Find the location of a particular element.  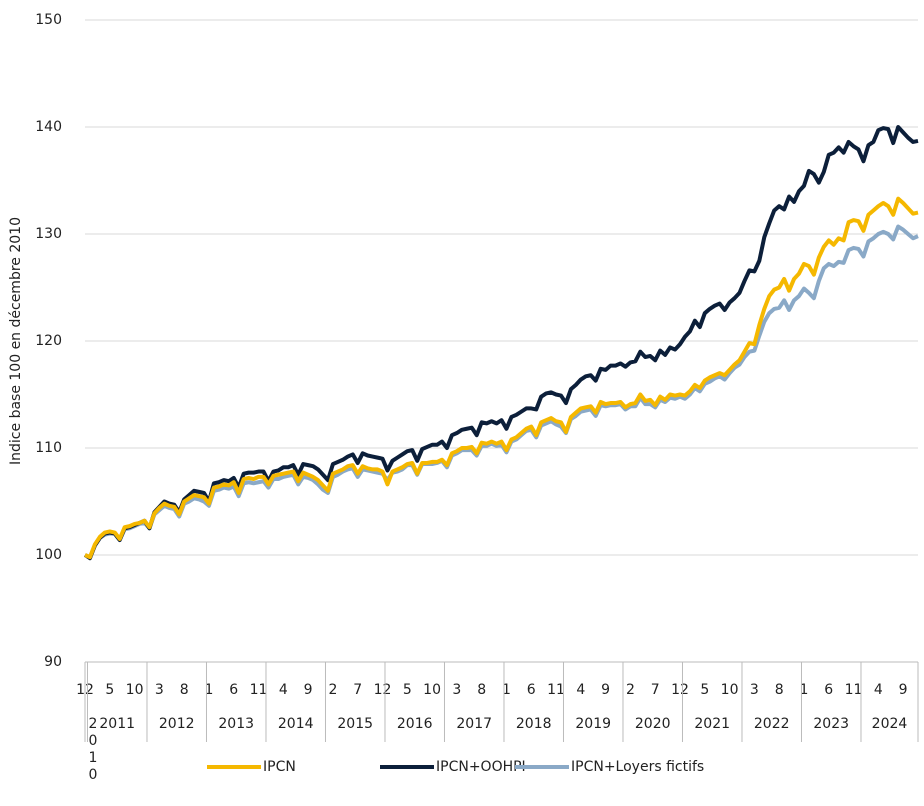

y-tick-label: 130 is located at coordinates (48, 234).